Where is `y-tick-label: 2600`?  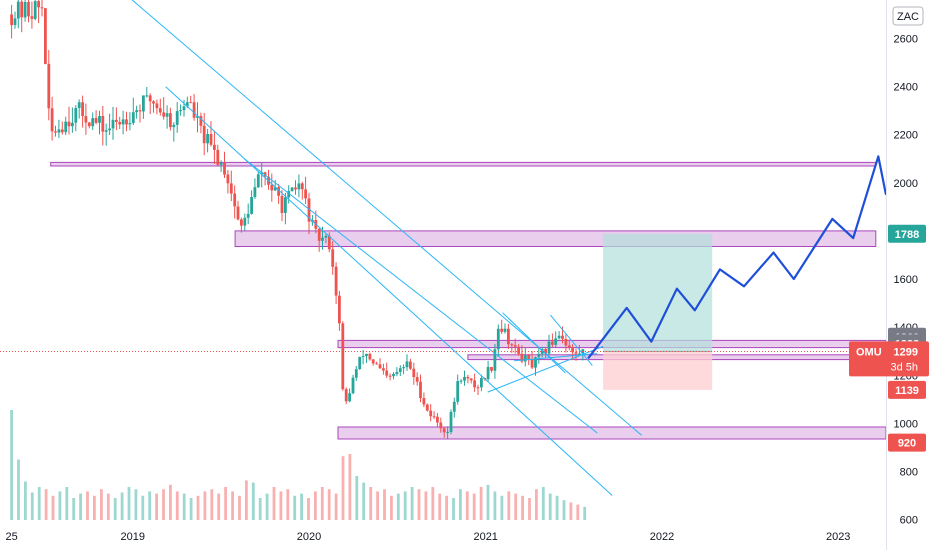 y-tick-label: 2600 is located at coordinates (906, 40).